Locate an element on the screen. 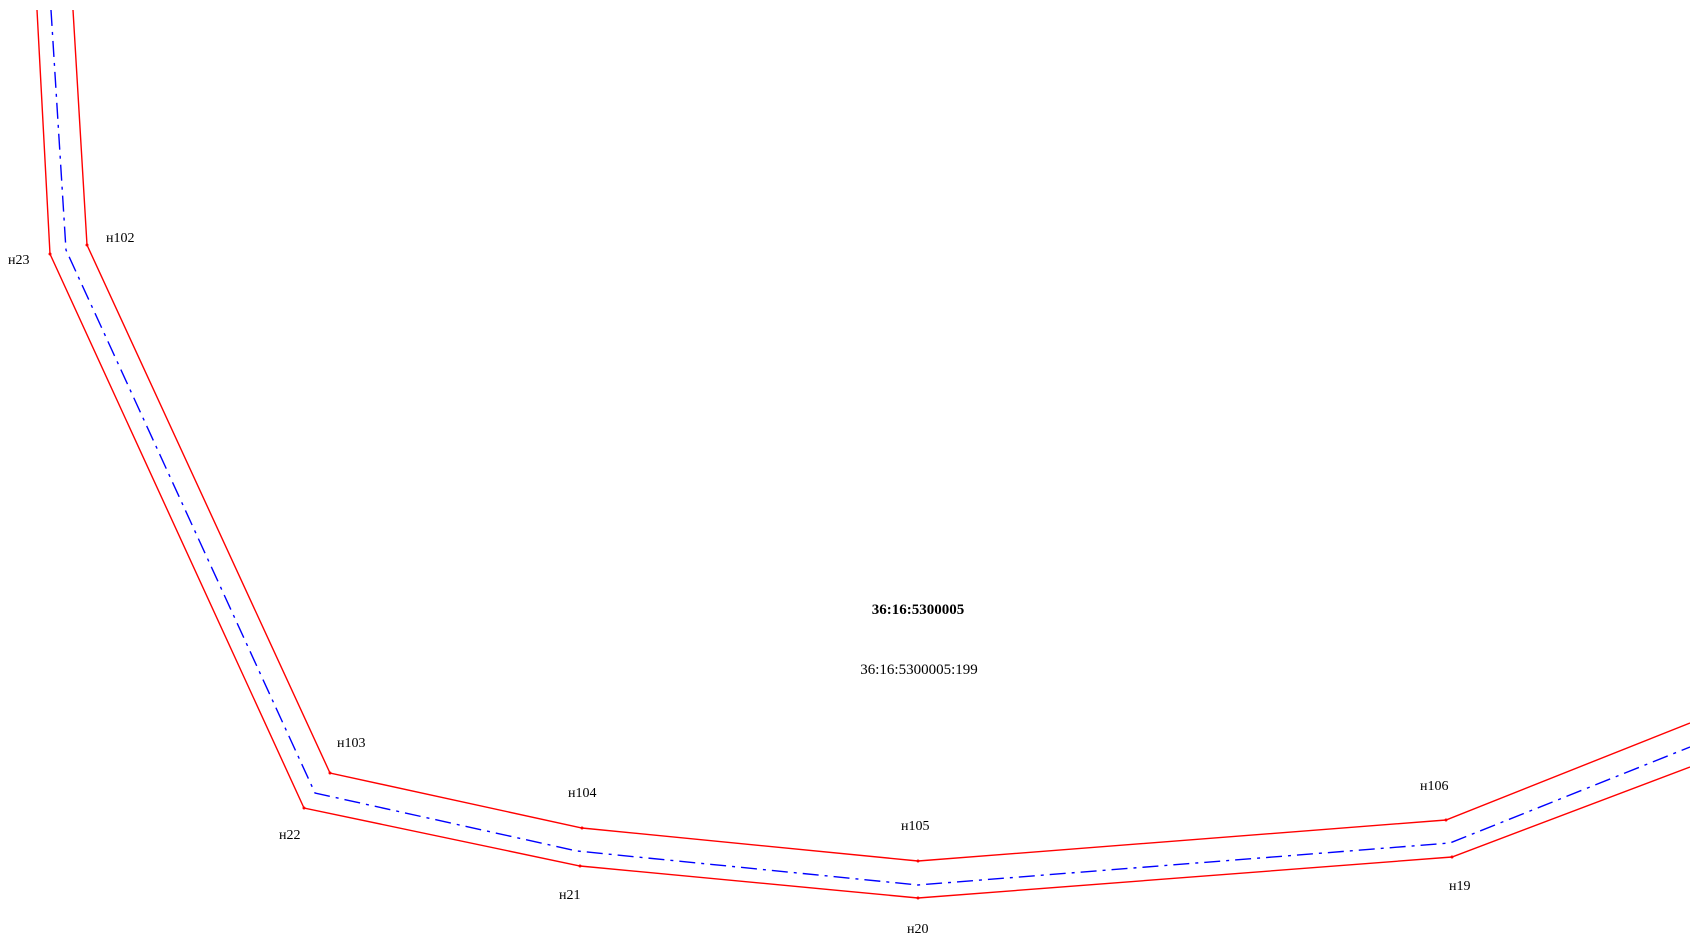  point-label-n22: н22 is located at coordinates (290, 835).